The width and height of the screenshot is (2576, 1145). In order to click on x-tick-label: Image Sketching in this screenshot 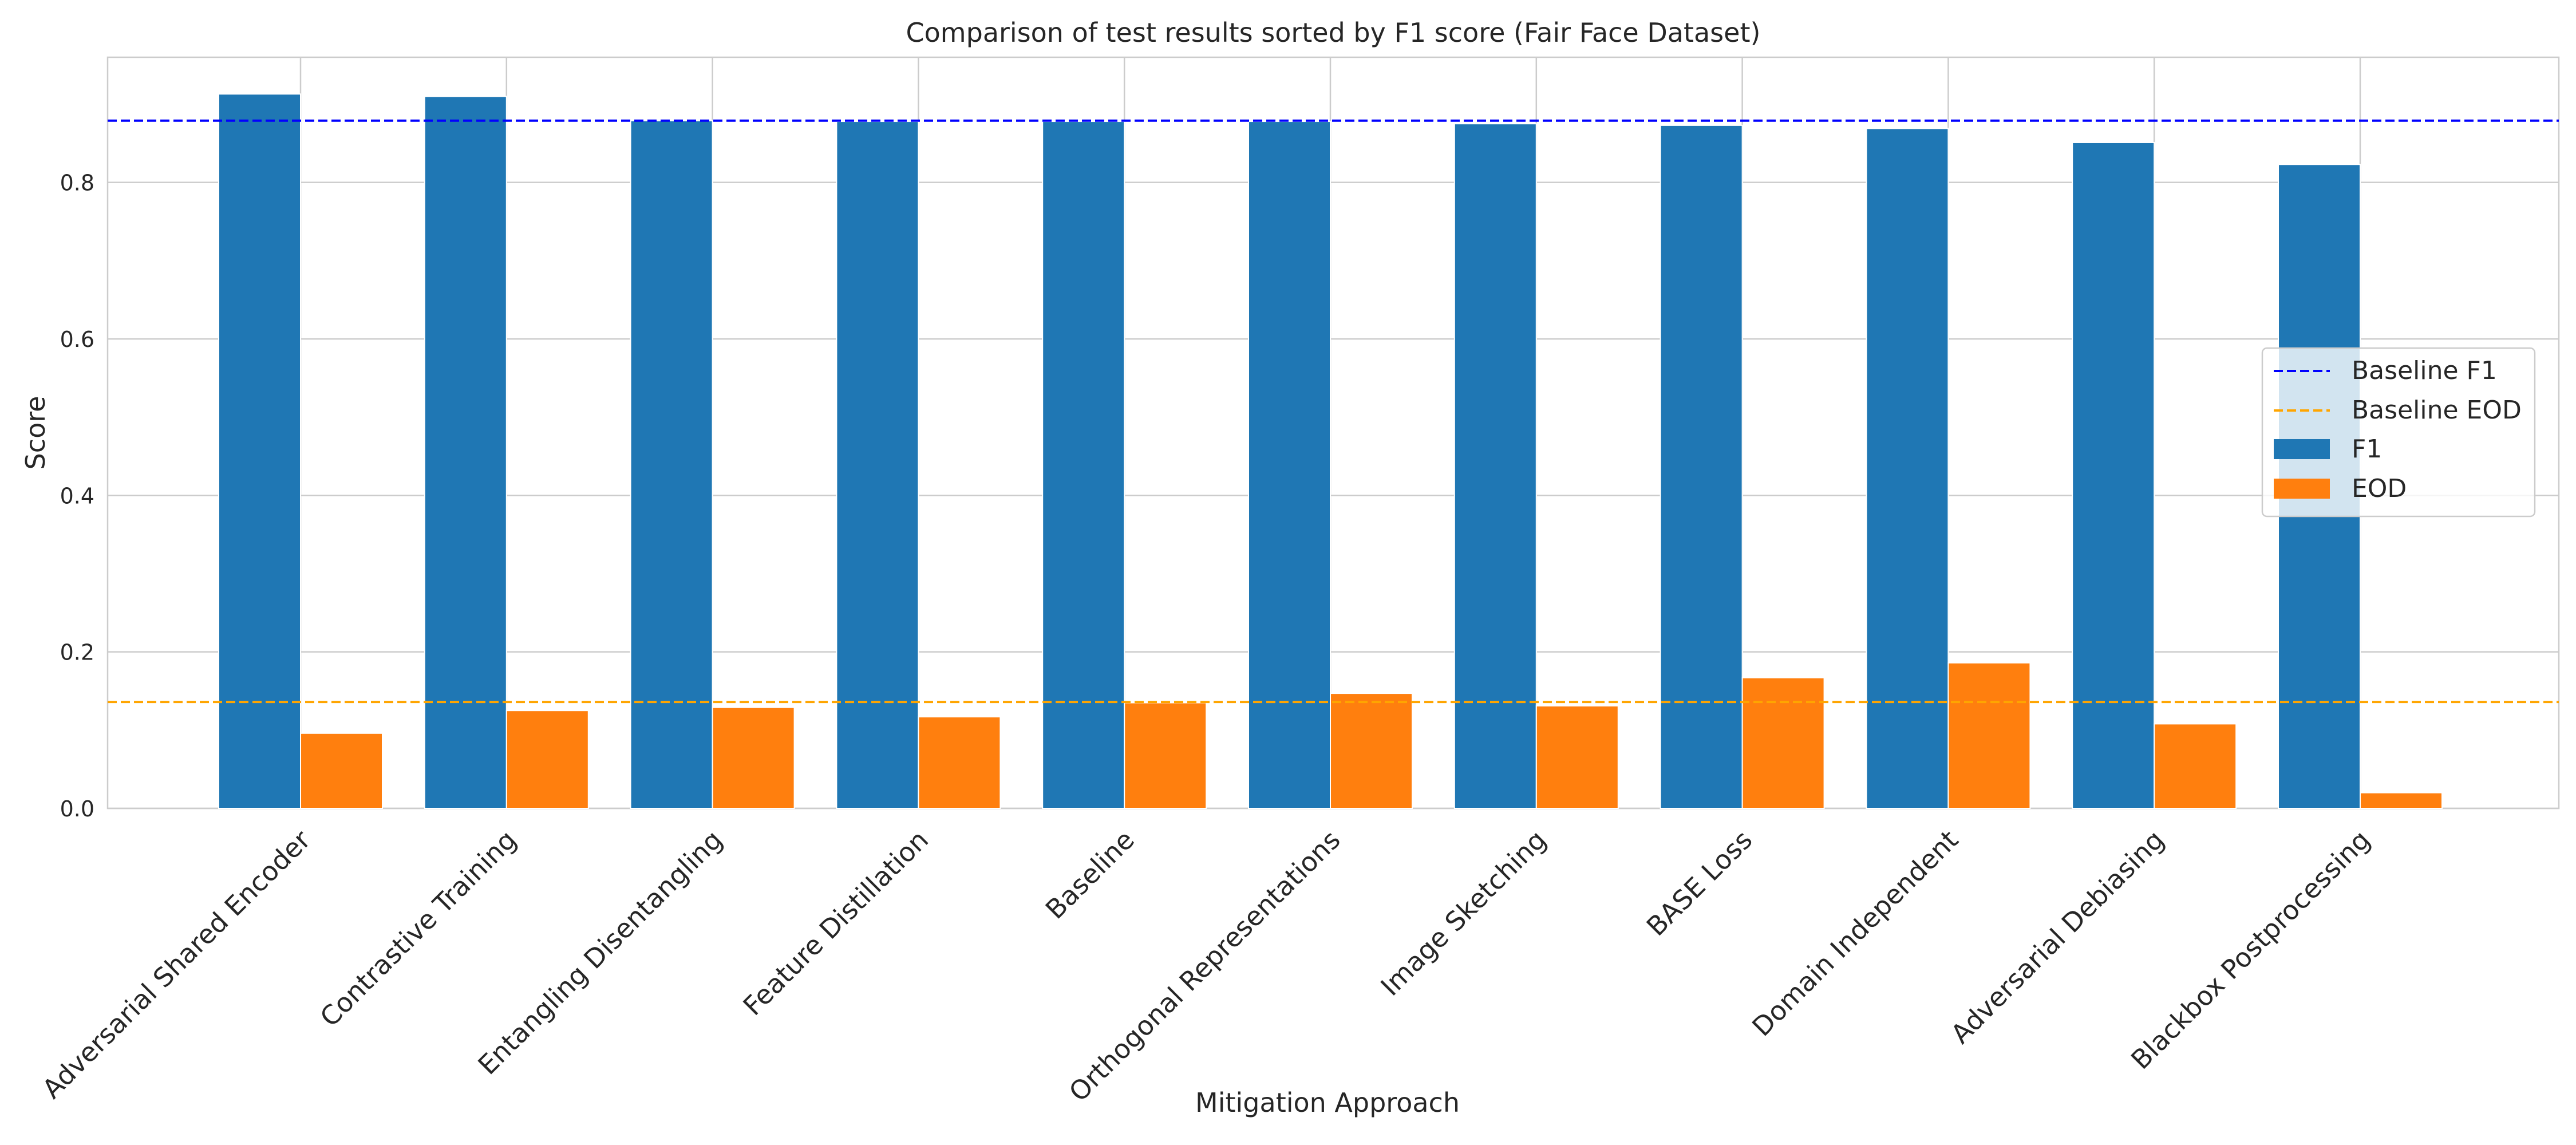, I will do `click(1463, 913)`.